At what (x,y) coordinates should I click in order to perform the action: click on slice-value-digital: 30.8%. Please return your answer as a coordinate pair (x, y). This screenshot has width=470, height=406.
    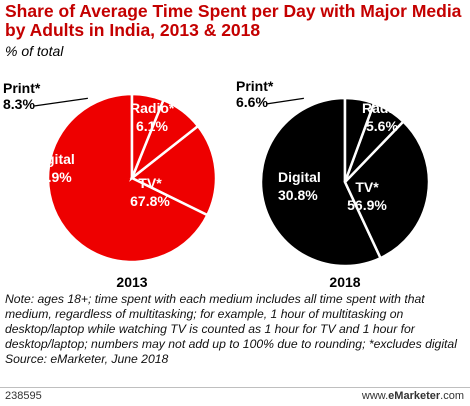
    Looking at the image, I should click on (298, 195).